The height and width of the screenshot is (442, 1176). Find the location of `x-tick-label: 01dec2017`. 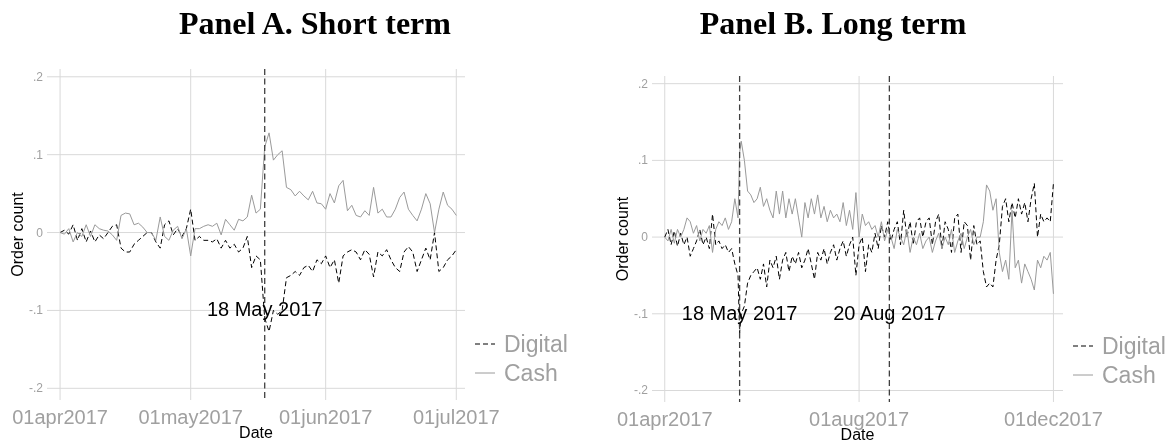

x-tick-label: 01dec2017 is located at coordinates (1053, 419).